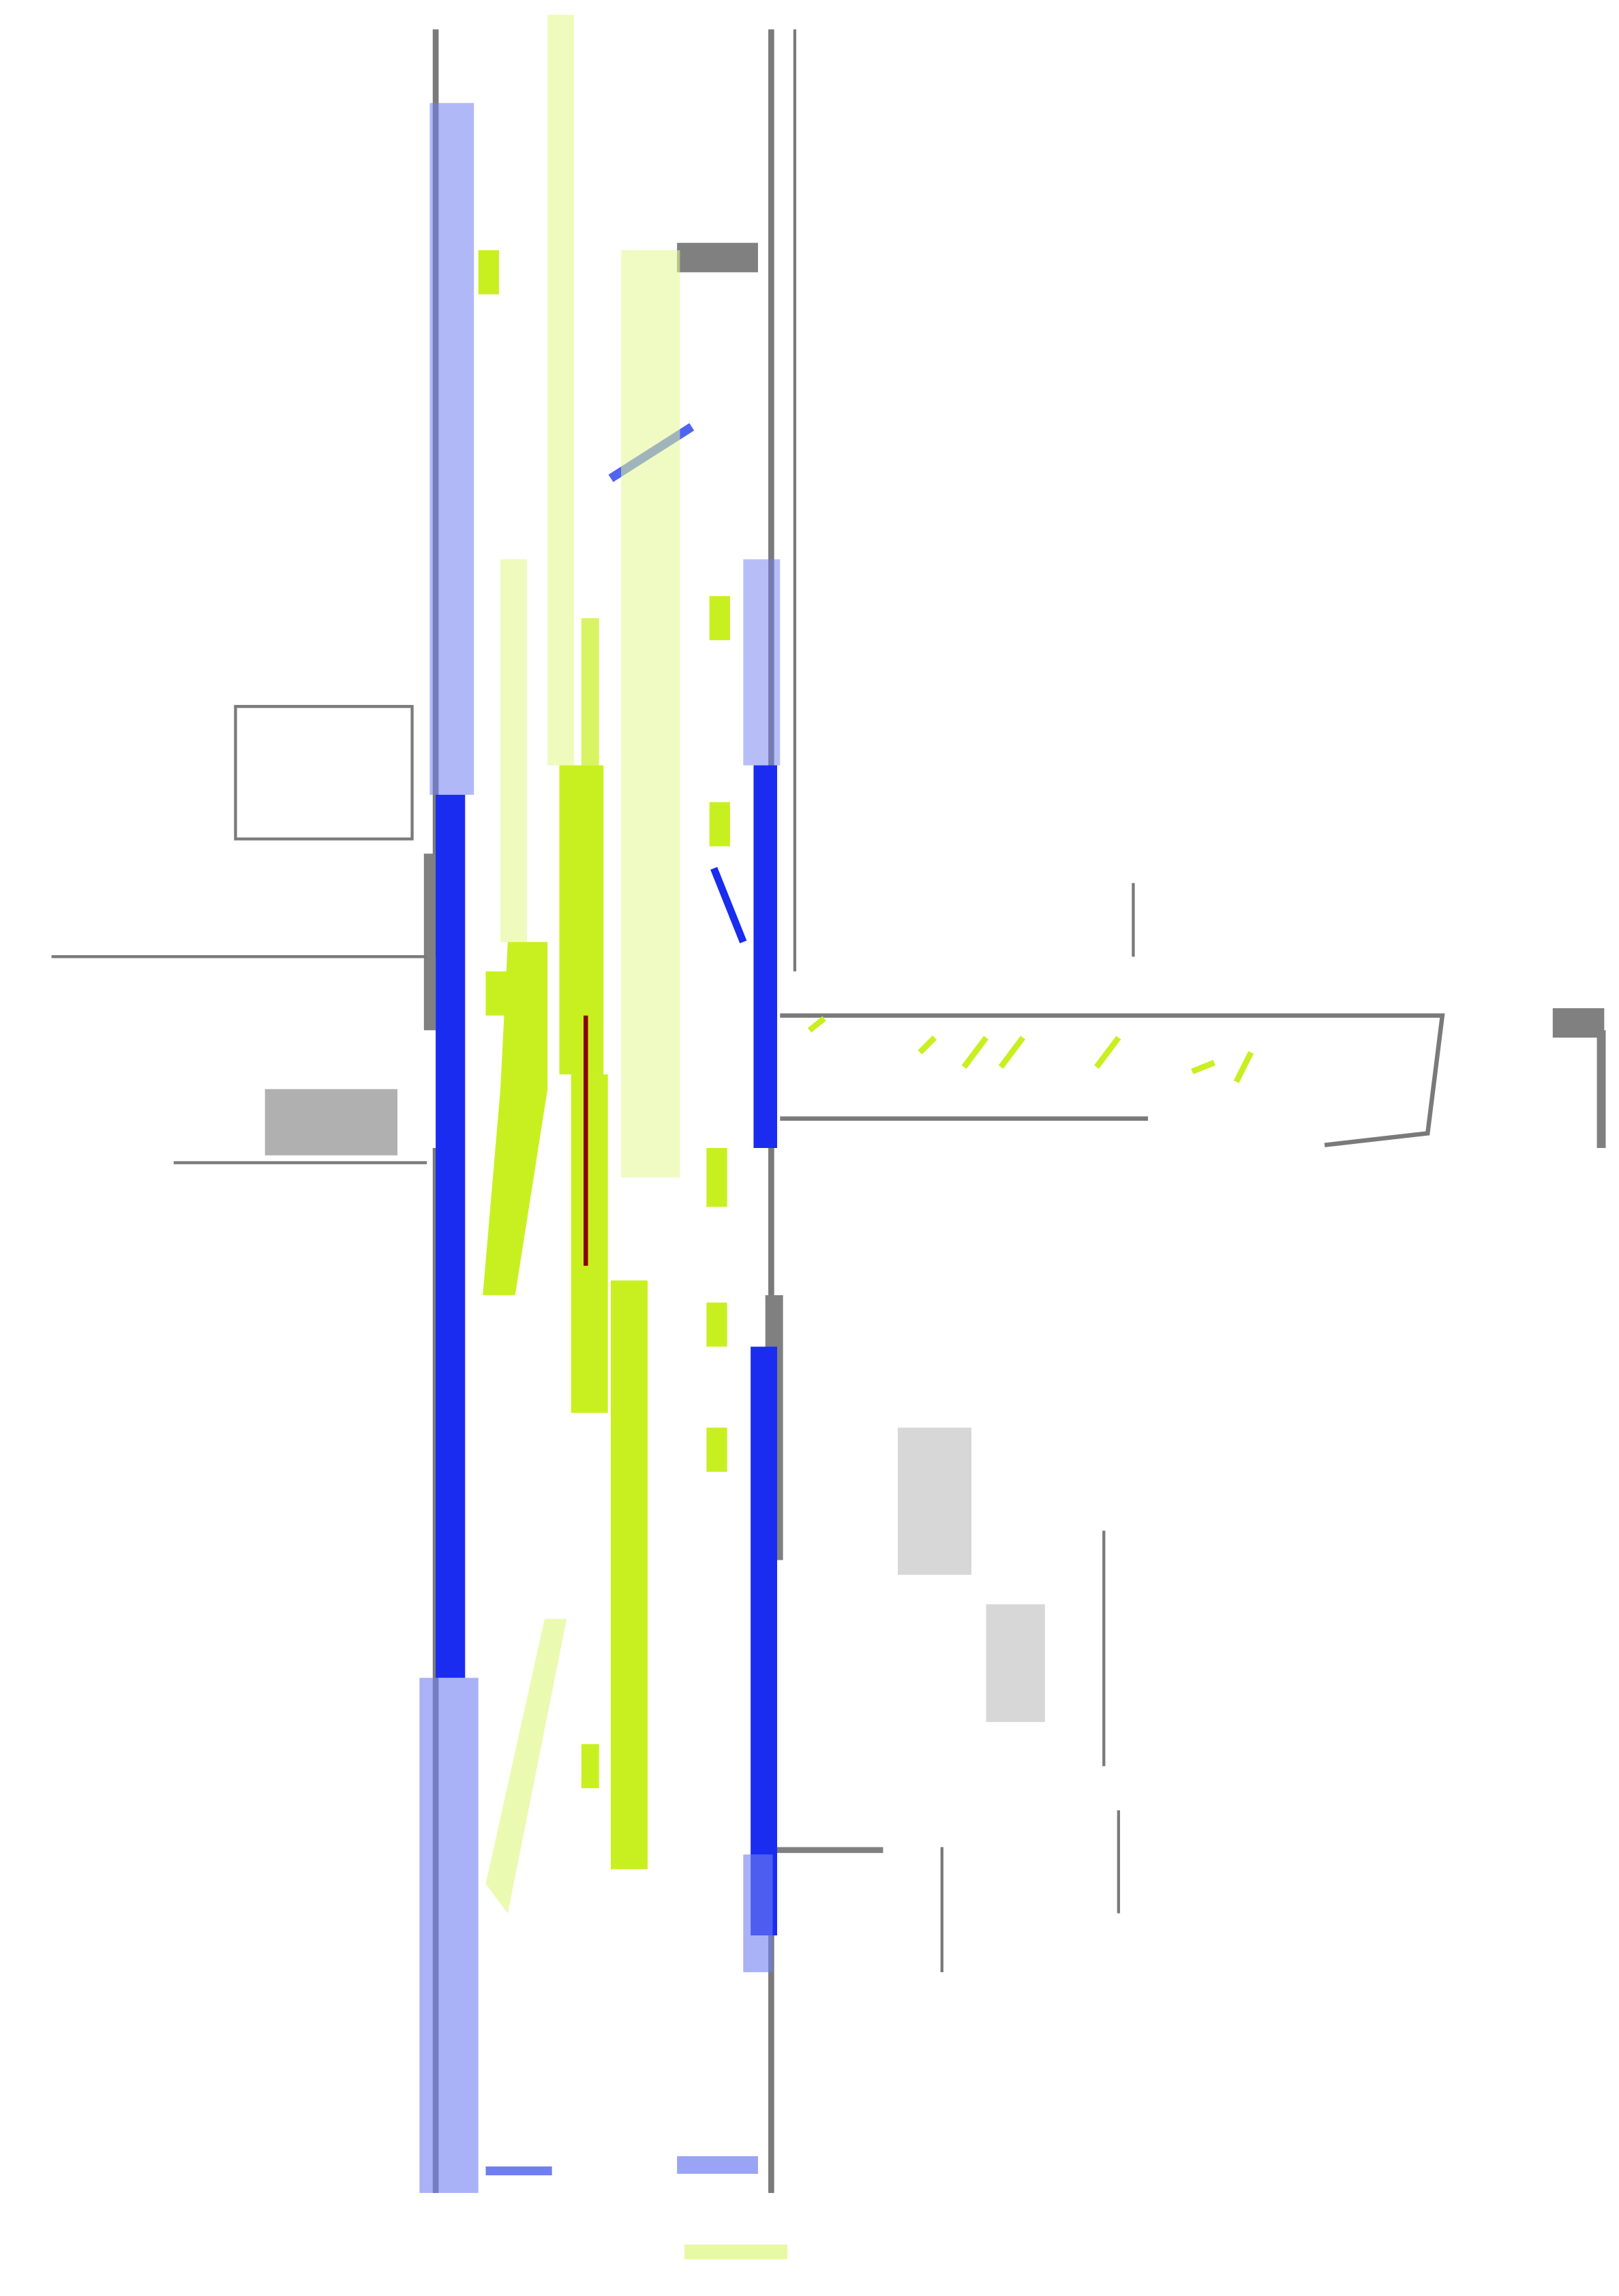  I want to click on right-corridor, so click(1112, 1080).